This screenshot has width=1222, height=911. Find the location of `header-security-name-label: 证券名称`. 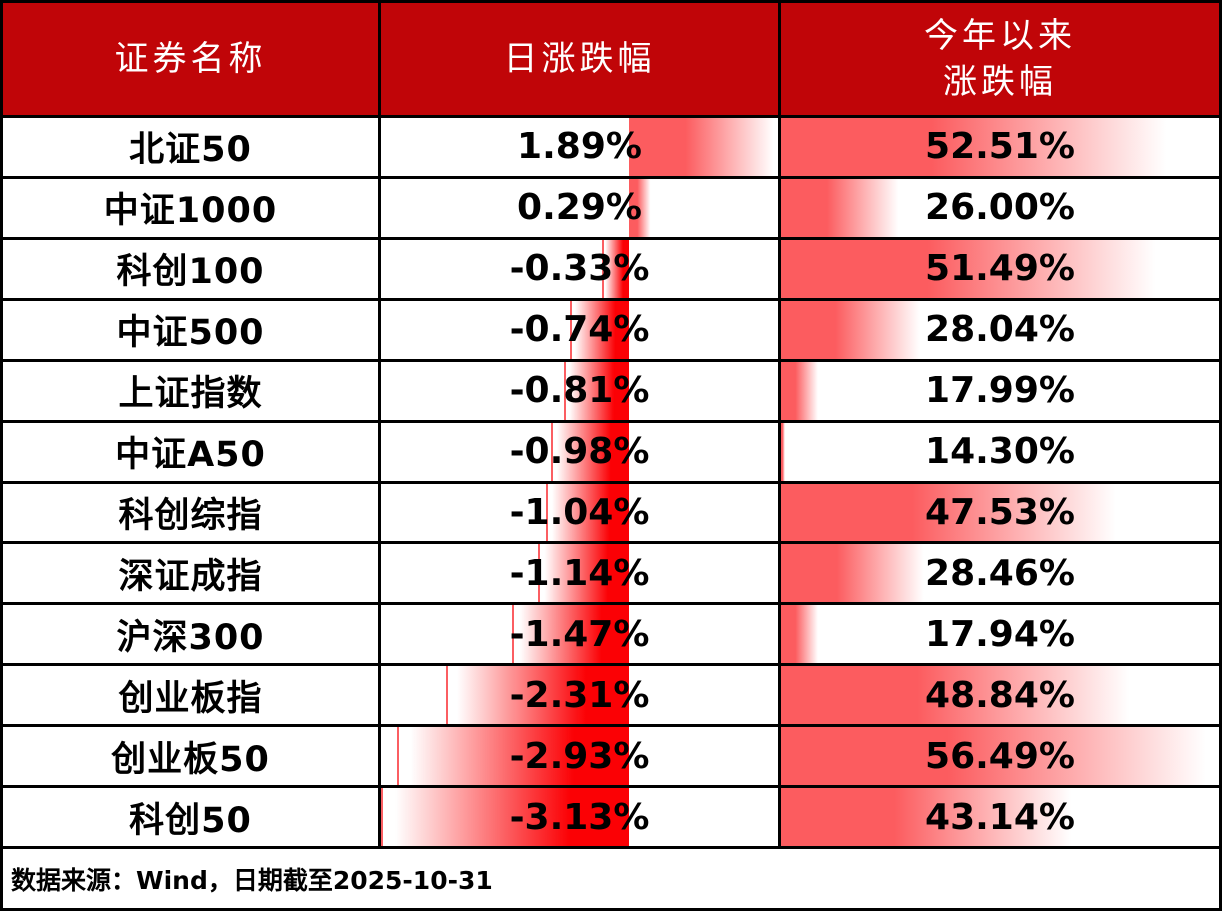

header-security-name-label: 证券名称 is located at coordinates (190, 59).